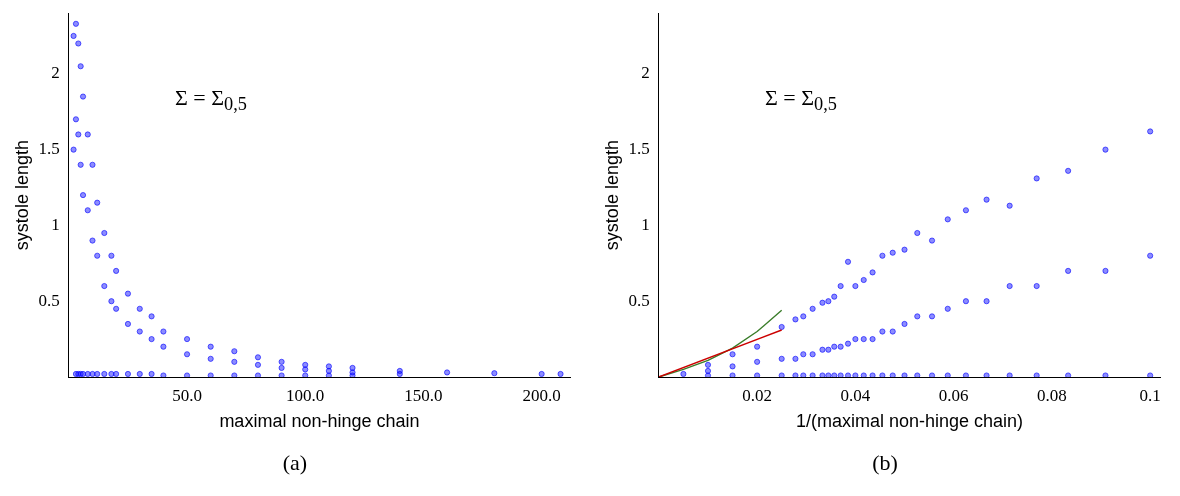  What do you see at coordinates (1150, 395) in the screenshot?
I see `x-tick-label: 0.1` at bounding box center [1150, 395].